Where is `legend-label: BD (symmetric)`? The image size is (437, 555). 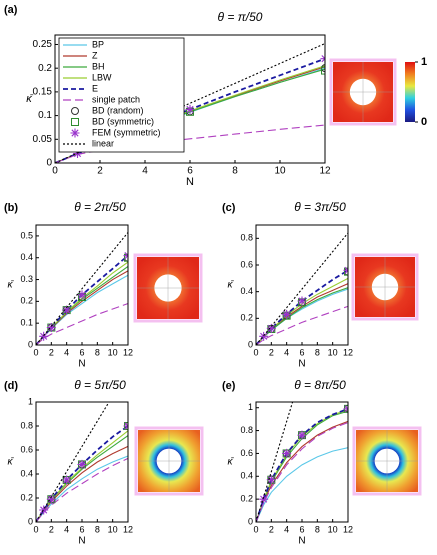
legend-label: BD (symmetric) is located at coordinates (123, 121).